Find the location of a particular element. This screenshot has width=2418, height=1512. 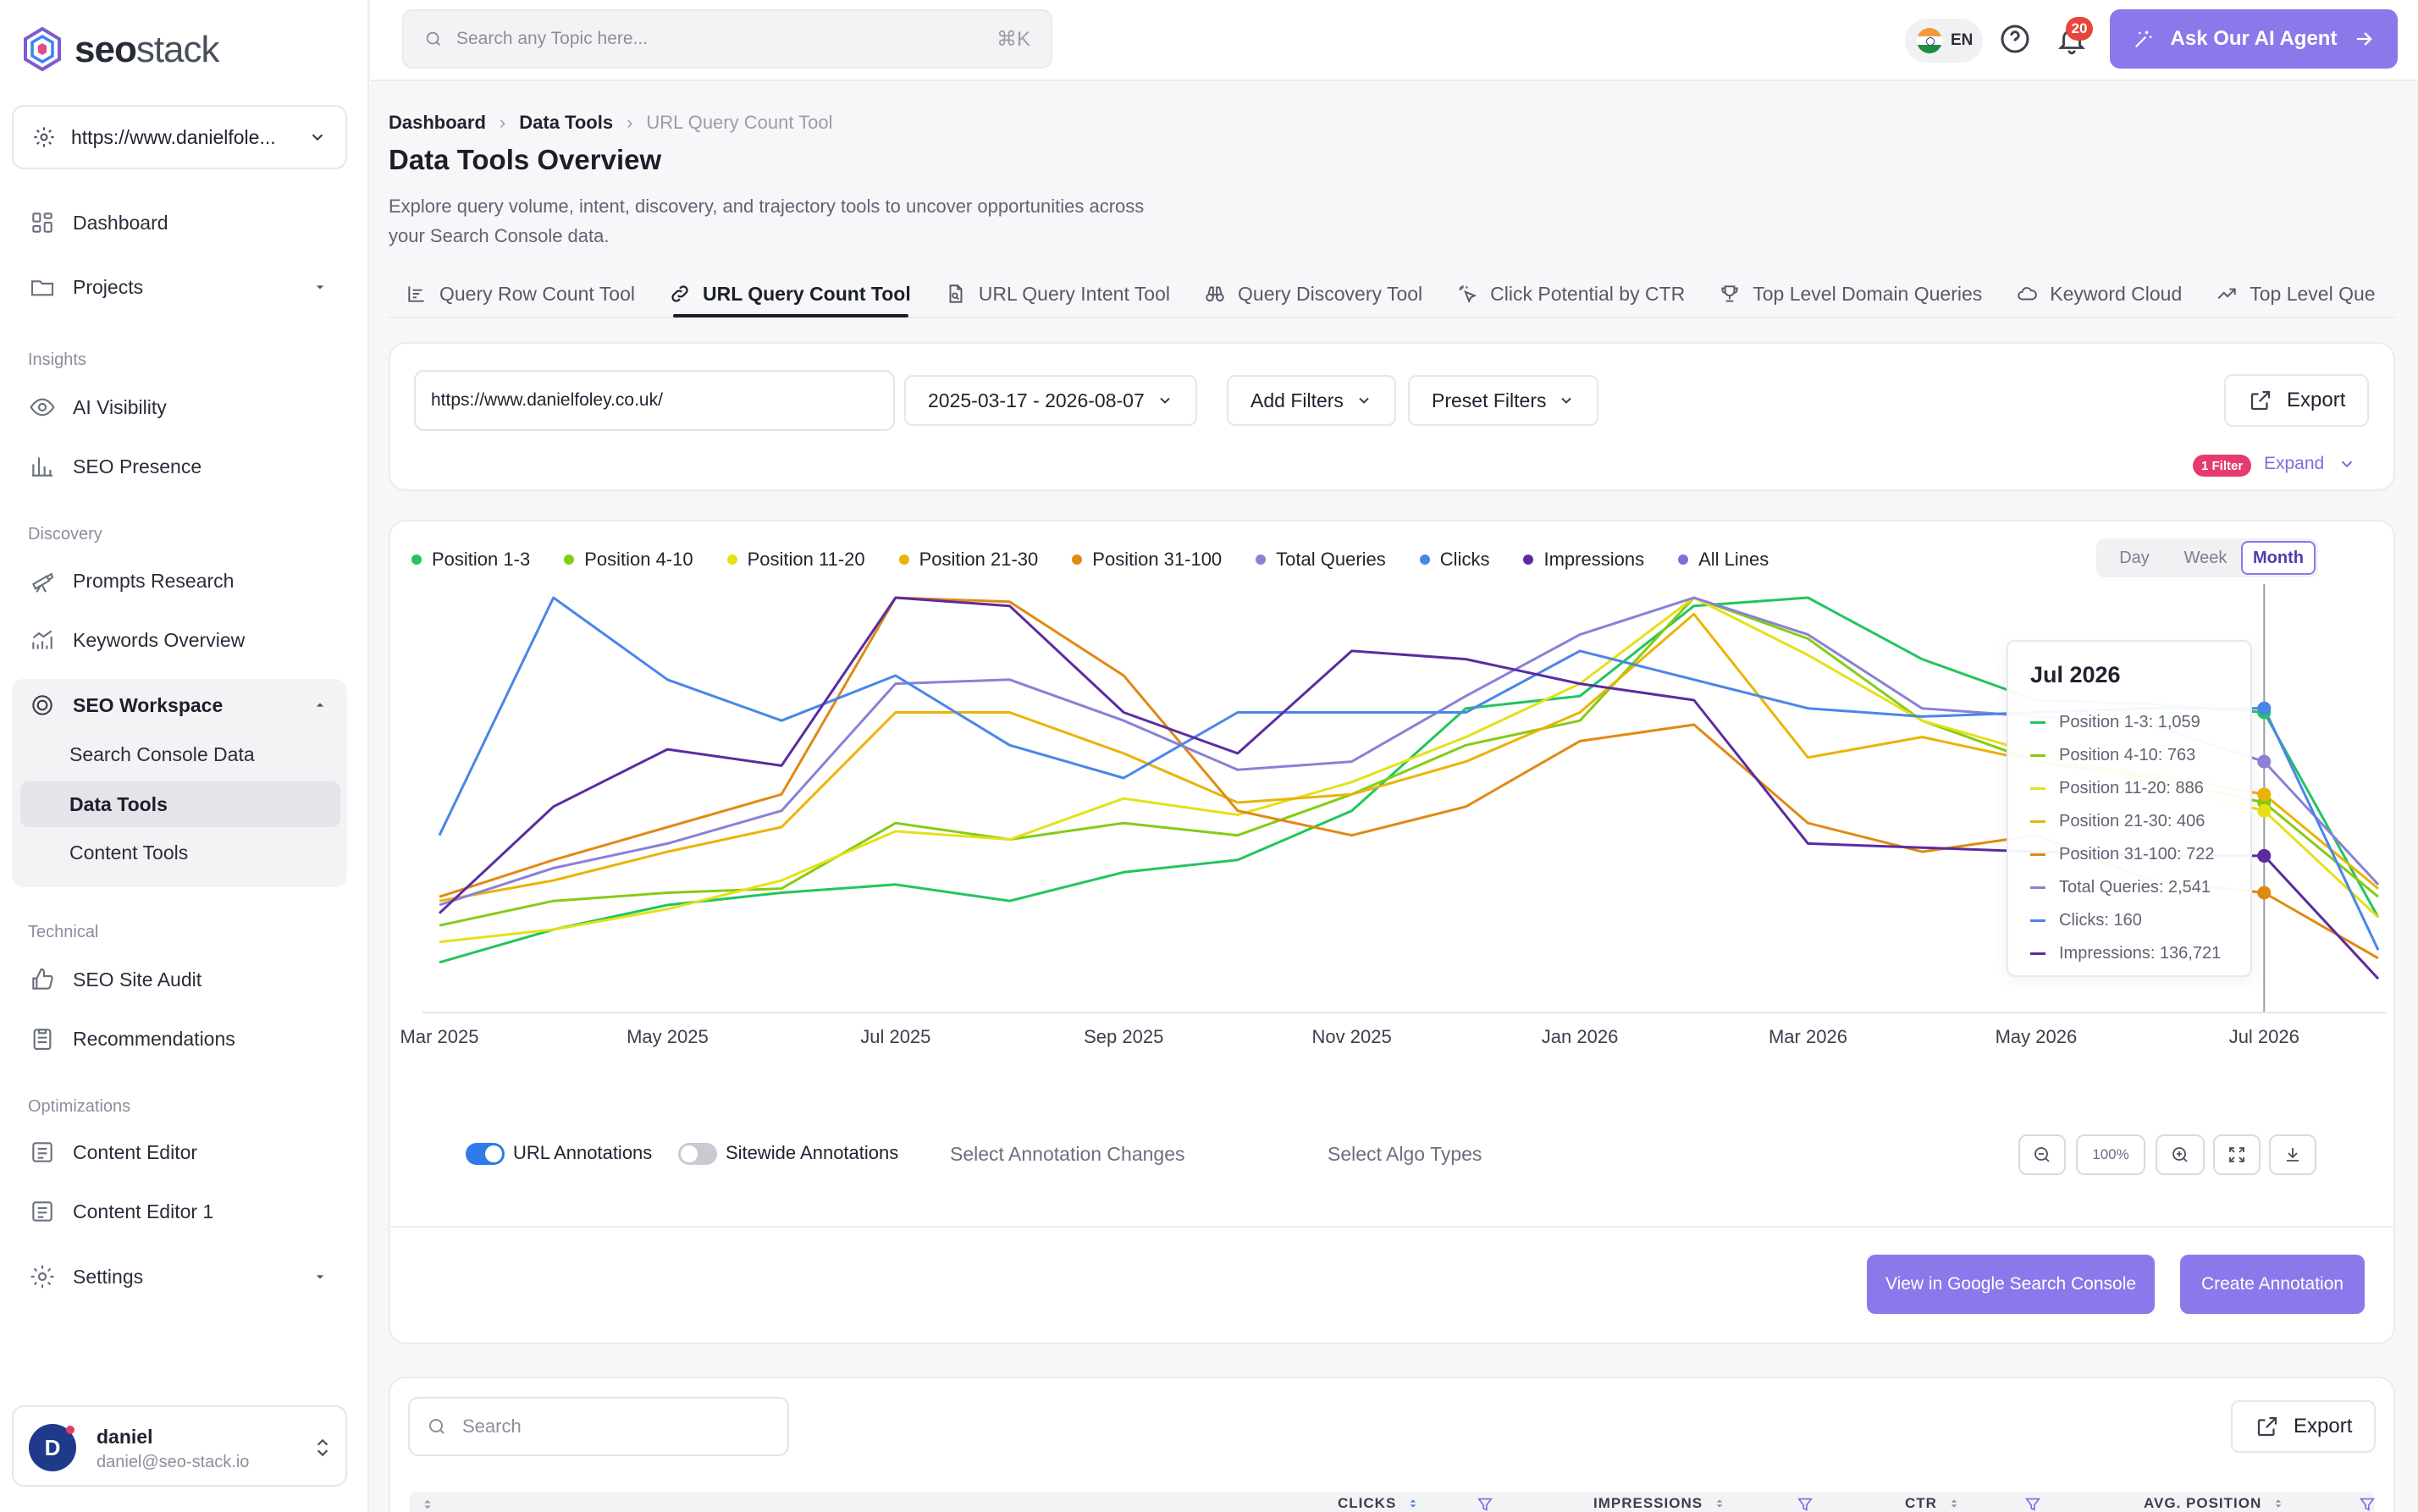

add-filters-button: Add Filters is located at coordinates (1311, 400).